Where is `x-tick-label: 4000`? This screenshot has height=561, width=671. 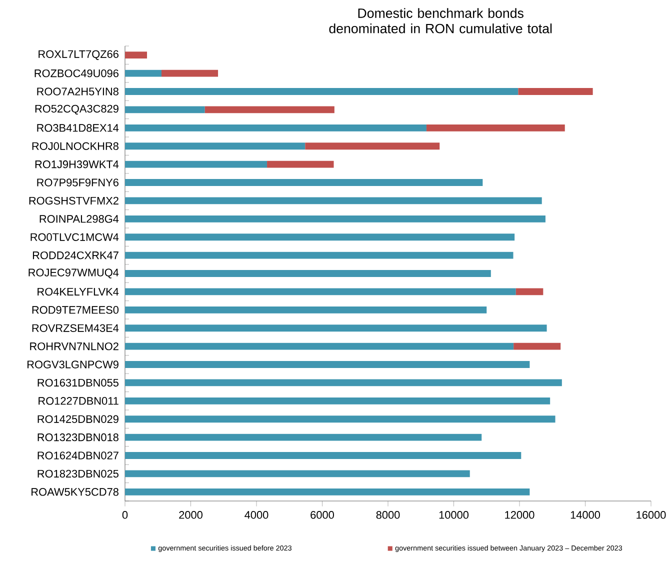
x-tick-label: 4000 is located at coordinates (256, 515).